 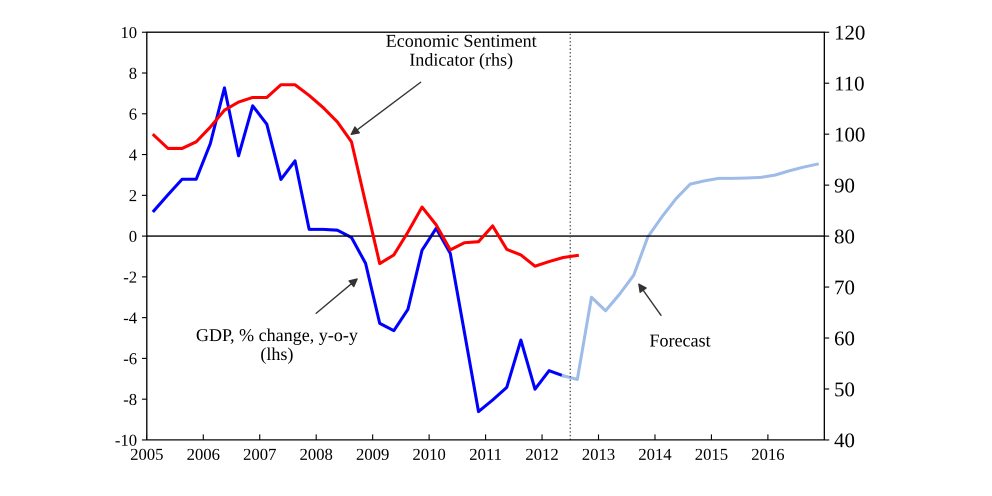 I want to click on y-tick-label: -10, so click(x=125, y=440).